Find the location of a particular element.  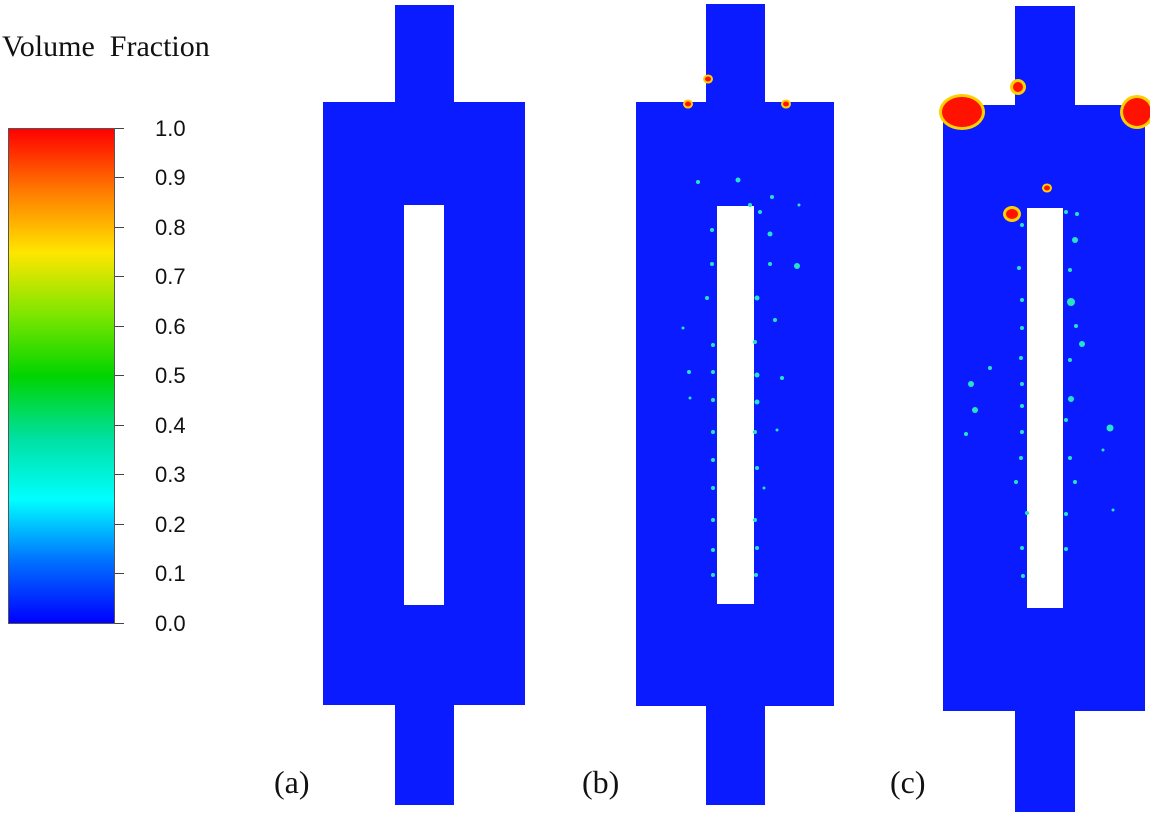

colorbar-label: 1.0 is located at coordinates (170, 128).